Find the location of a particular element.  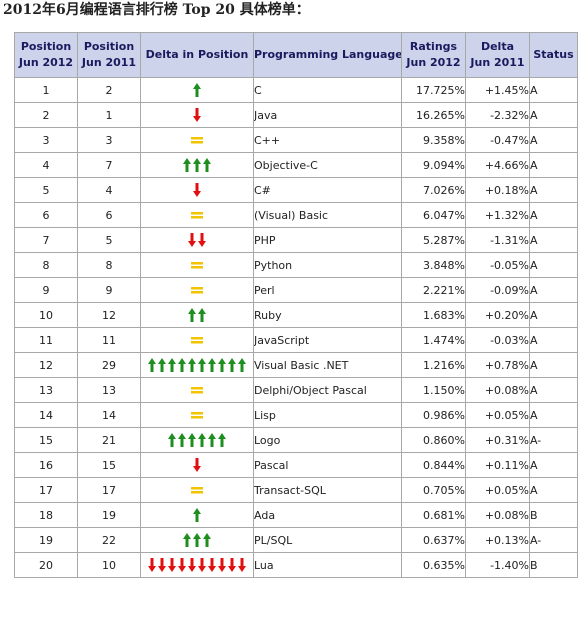

language-link: Visual Basic .NET is located at coordinates (327, 365).